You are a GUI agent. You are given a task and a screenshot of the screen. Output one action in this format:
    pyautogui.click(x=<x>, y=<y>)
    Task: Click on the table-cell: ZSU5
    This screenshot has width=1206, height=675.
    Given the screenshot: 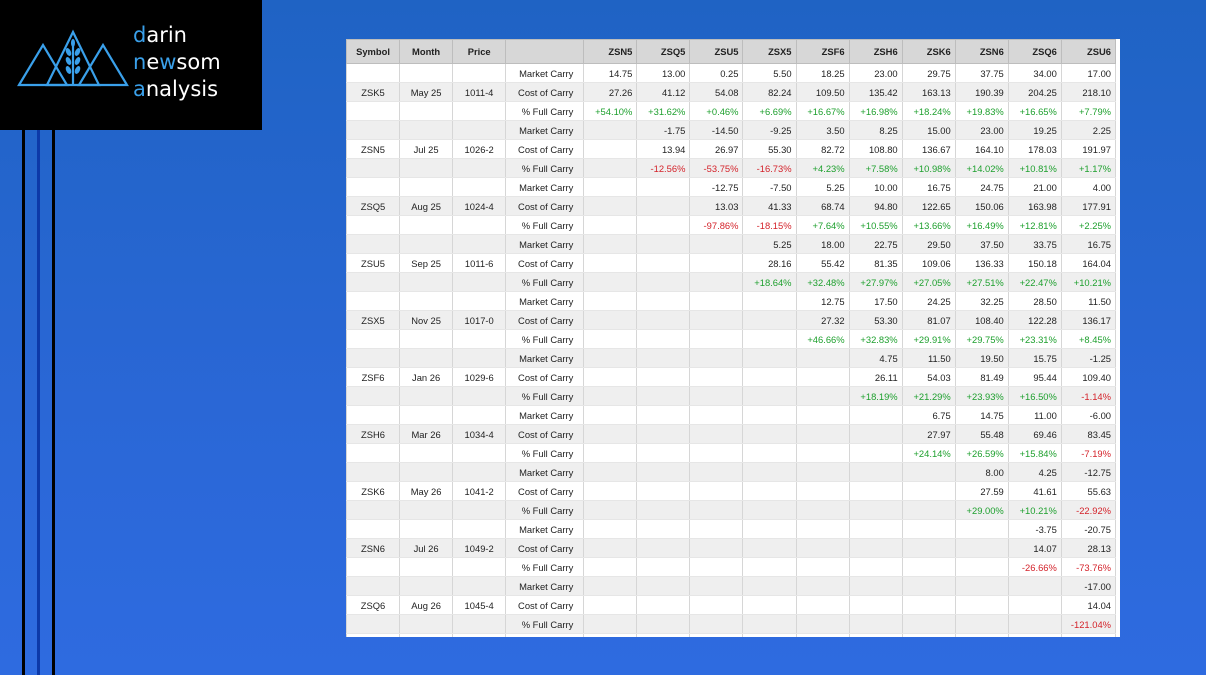 What is the action you would take?
    pyautogui.click(x=373, y=263)
    